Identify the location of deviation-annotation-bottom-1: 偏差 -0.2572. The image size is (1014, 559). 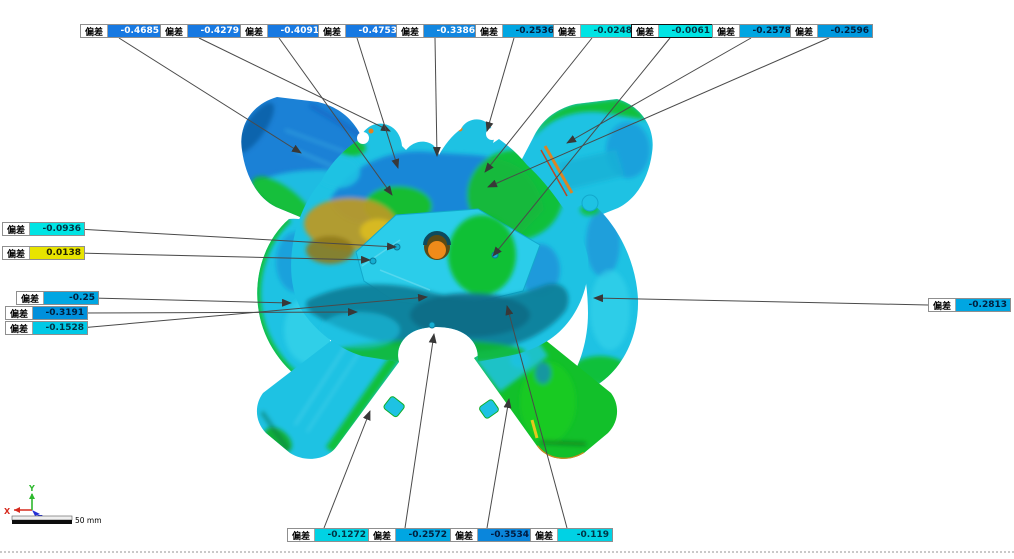
(409, 535).